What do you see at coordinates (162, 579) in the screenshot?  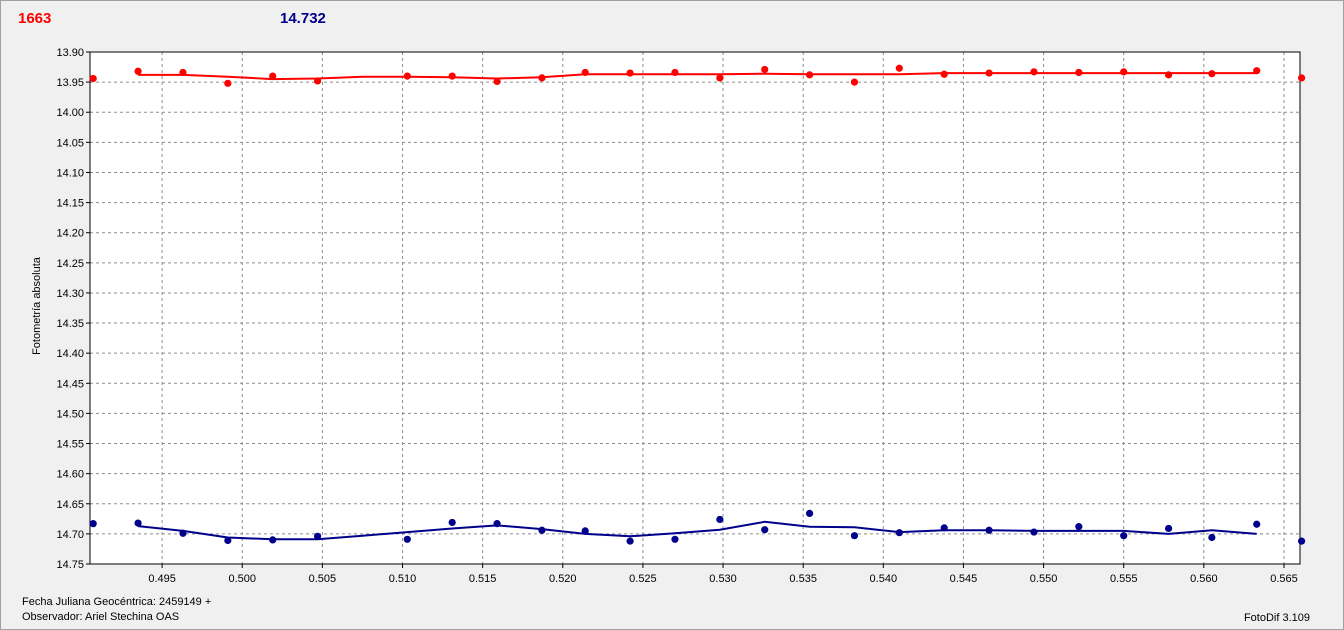 I see `x-tick-label: 0.495` at bounding box center [162, 579].